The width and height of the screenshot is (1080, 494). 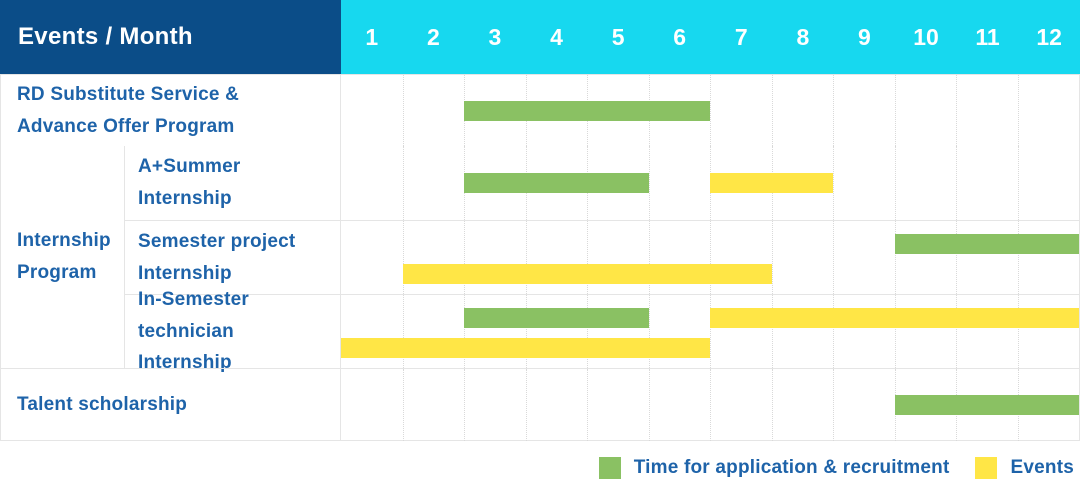 What do you see at coordinates (803, 36) in the screenshot?
I see `month-header-8: 8` at bounding box center [803, 36].